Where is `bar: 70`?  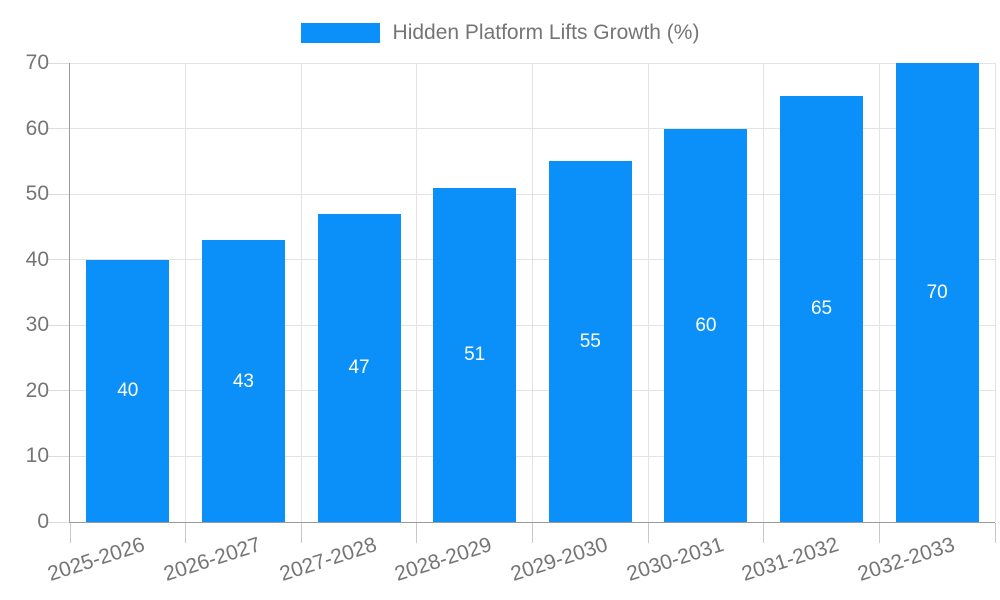 bar: 70 is located at coordinates (937, 292).